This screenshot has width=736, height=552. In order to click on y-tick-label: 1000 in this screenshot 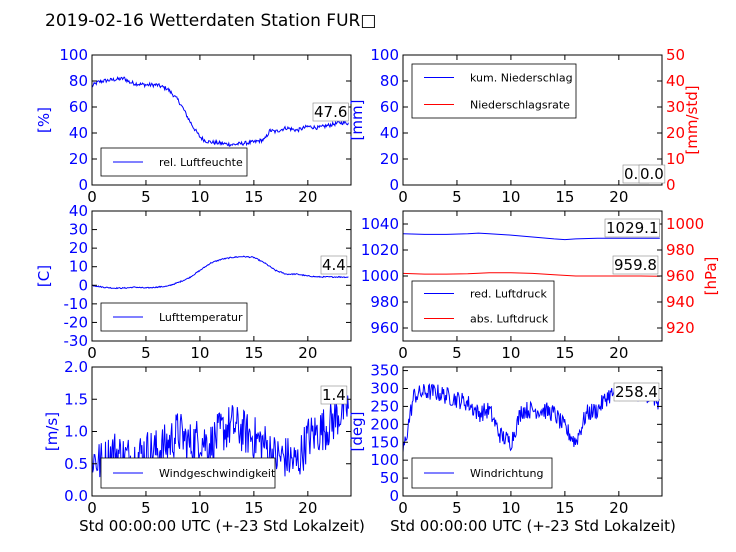, I will do `click(380, 276)`.